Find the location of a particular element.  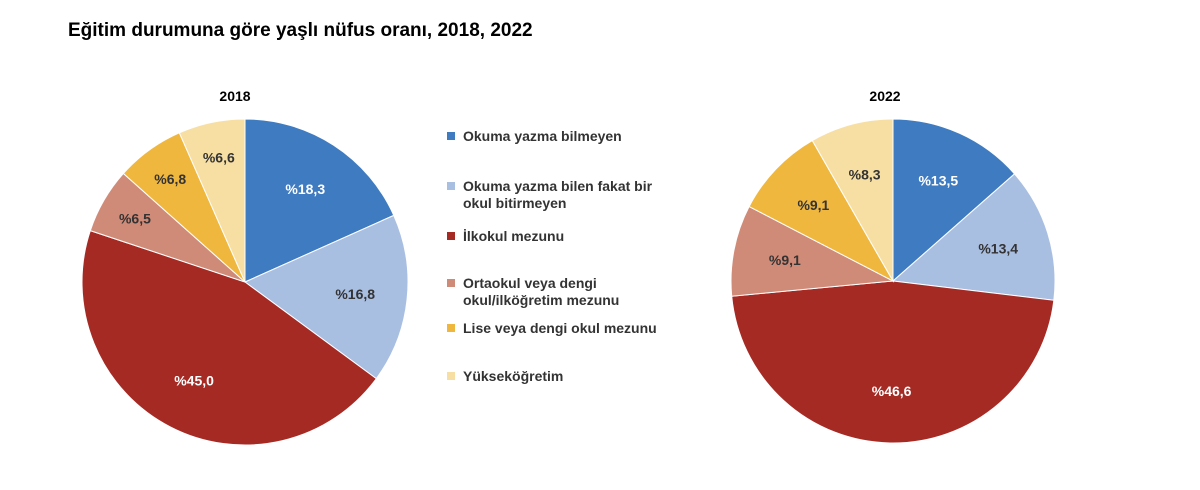

legend-item-okuma-yazma-bilmeyen: Okuma yazma bilmeyen is located at coordinates (582, 138).